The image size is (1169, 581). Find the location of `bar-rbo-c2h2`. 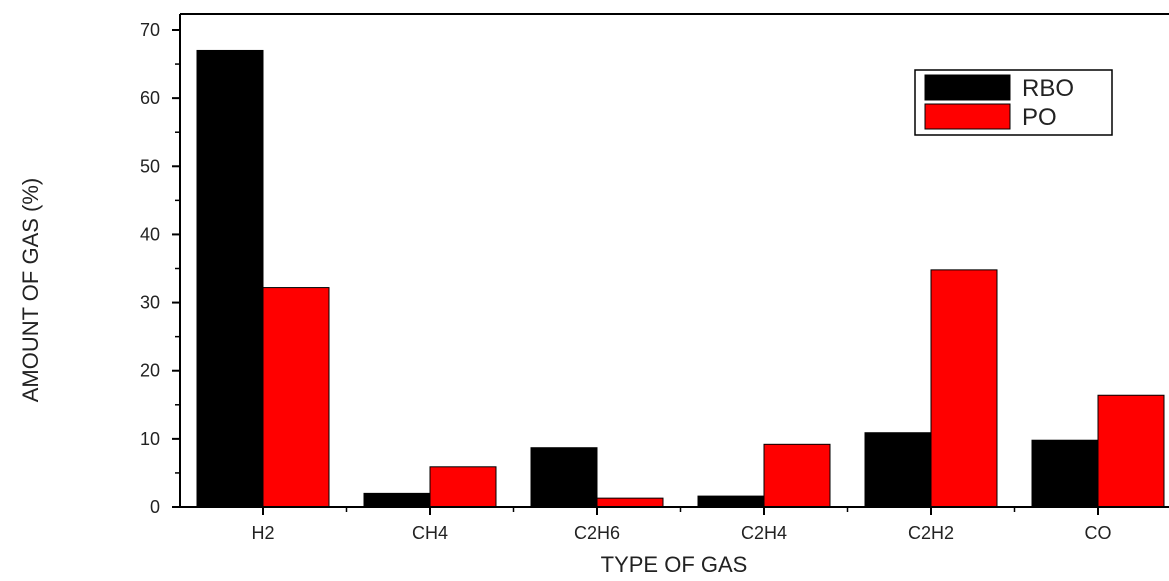

bar-rbo-c2h2 is located at coordinates (898, 470).